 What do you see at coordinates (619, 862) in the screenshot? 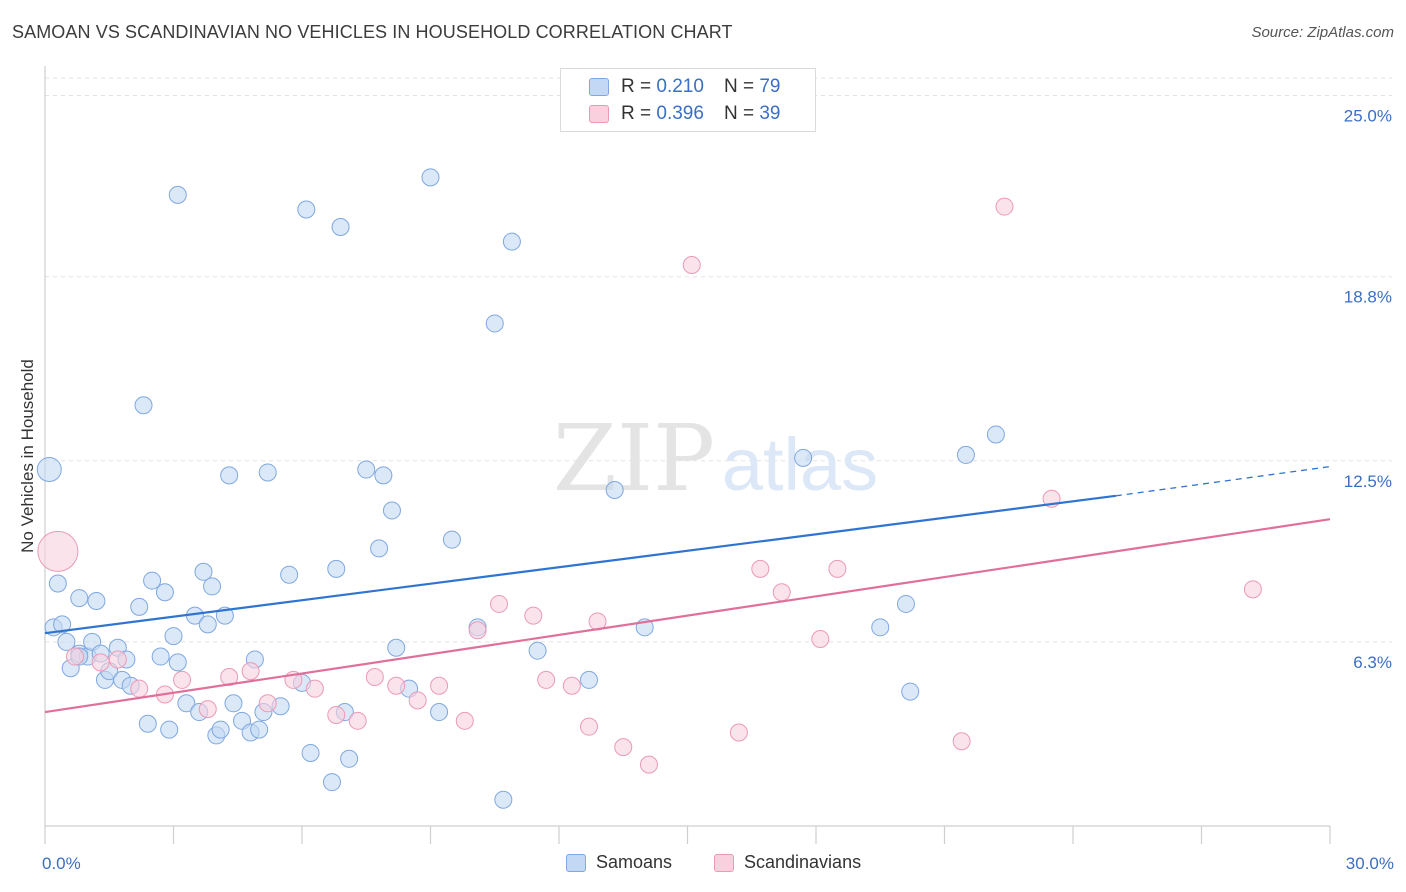
I see `bottom-legend-samoans: Samoans` at bounding box center [619, 862].